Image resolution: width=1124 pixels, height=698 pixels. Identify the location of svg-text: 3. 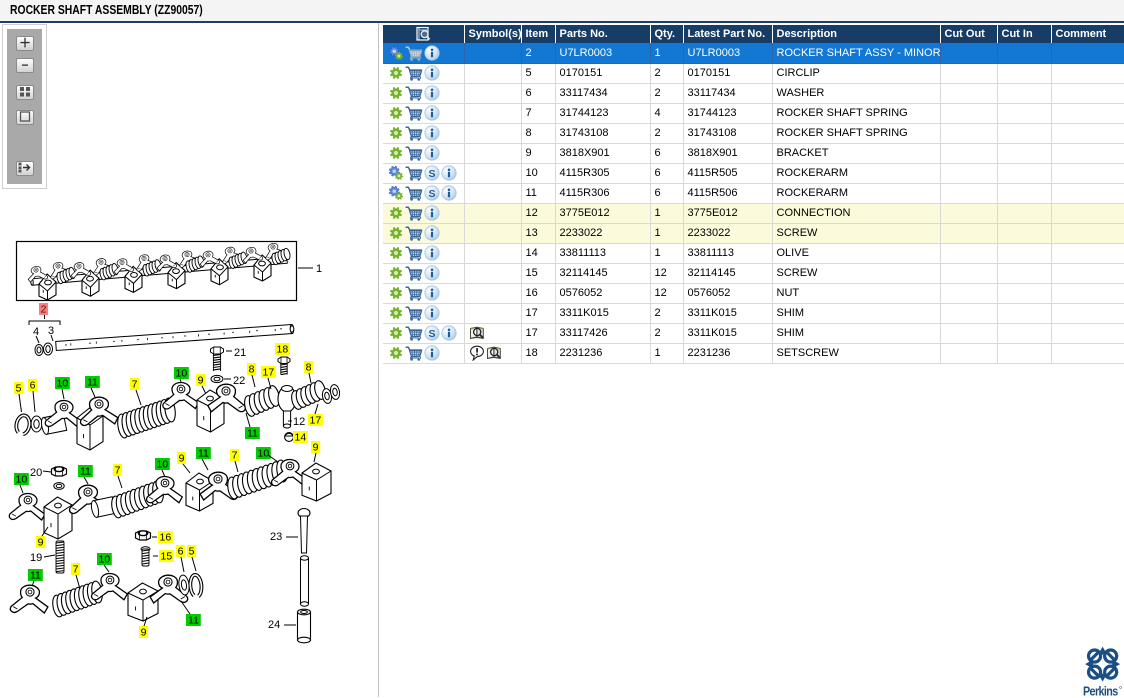
(51, 331).